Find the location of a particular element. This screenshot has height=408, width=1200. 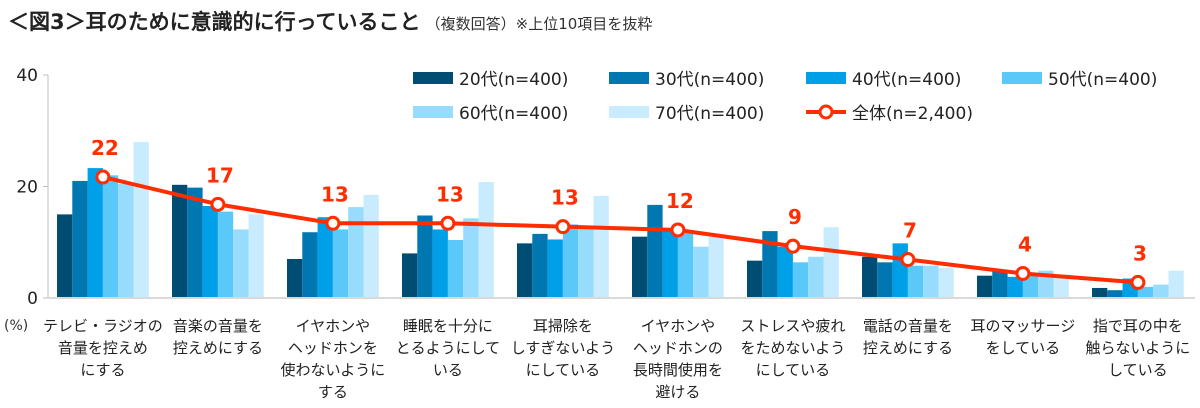

x-category-label: 電話の音量を is located at coordinates (908, 326).